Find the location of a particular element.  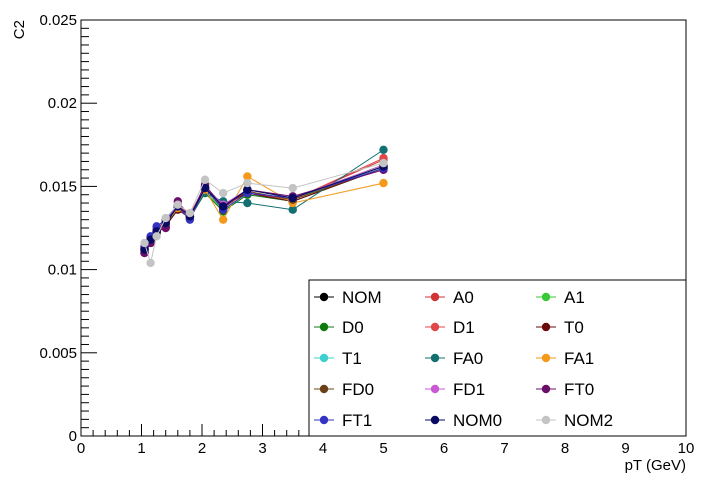

x-tick-label-0: 0 is located at coordinates (81, 448).